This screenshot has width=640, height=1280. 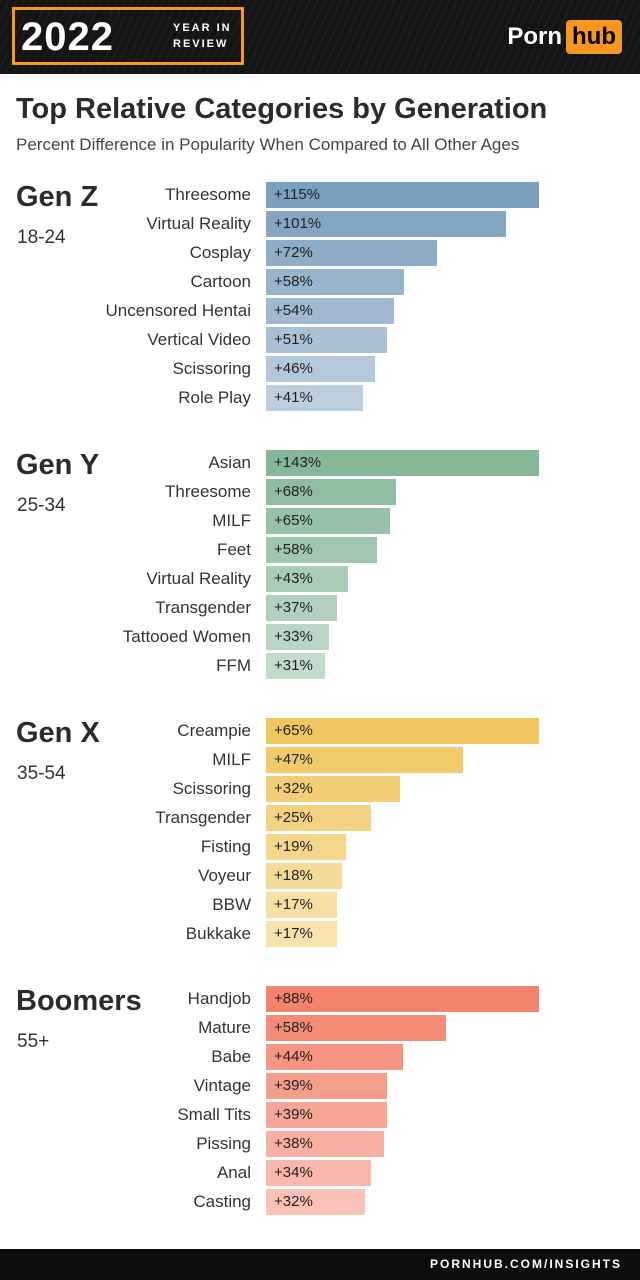 I want to click on category-label-gen-z: Uncensored Hentai, so click(x=178, y=310).